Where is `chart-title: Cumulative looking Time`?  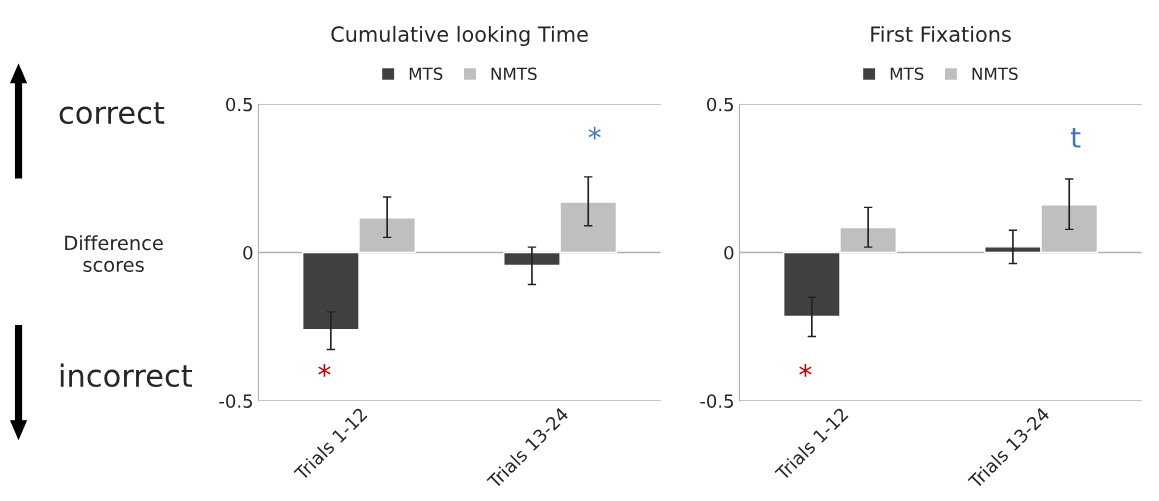 chart-title: Cumulative looking Time is located at coordinates (459, 36).